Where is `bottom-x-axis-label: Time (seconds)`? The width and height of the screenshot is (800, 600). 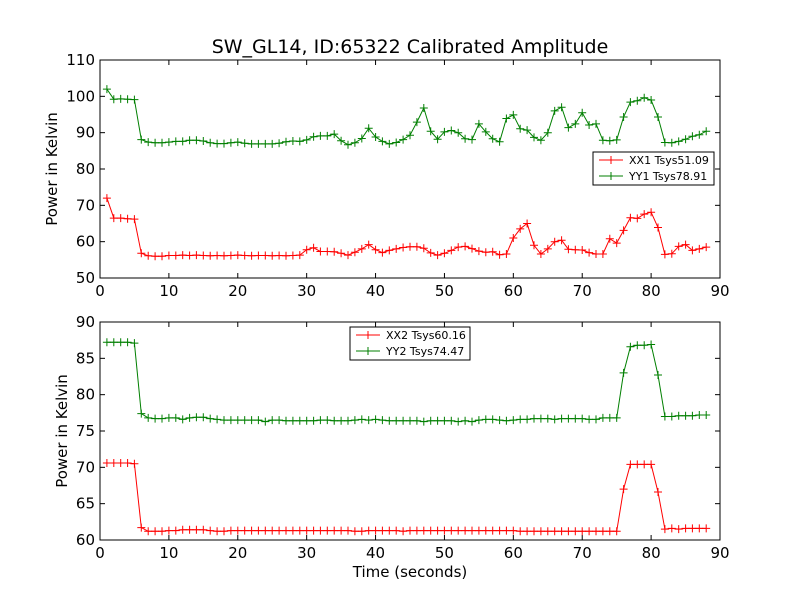 bottom-x-axis-label: Time (seconds) is located at coordinates (410, 572).